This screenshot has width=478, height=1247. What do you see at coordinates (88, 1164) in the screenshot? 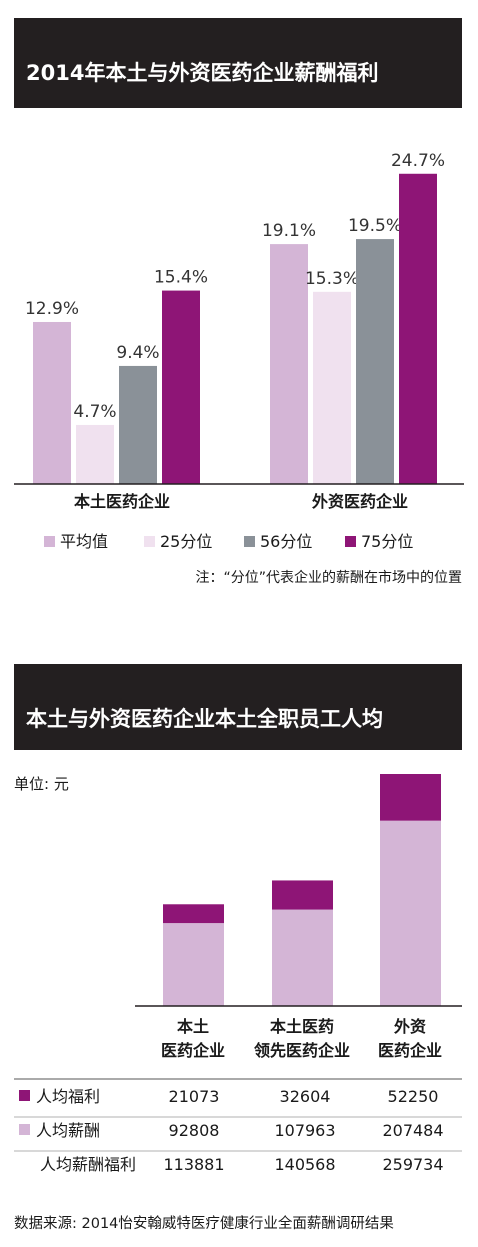
I see `table-row-label-3: 人均薪酬福利` at bounding box center [88, 1164].